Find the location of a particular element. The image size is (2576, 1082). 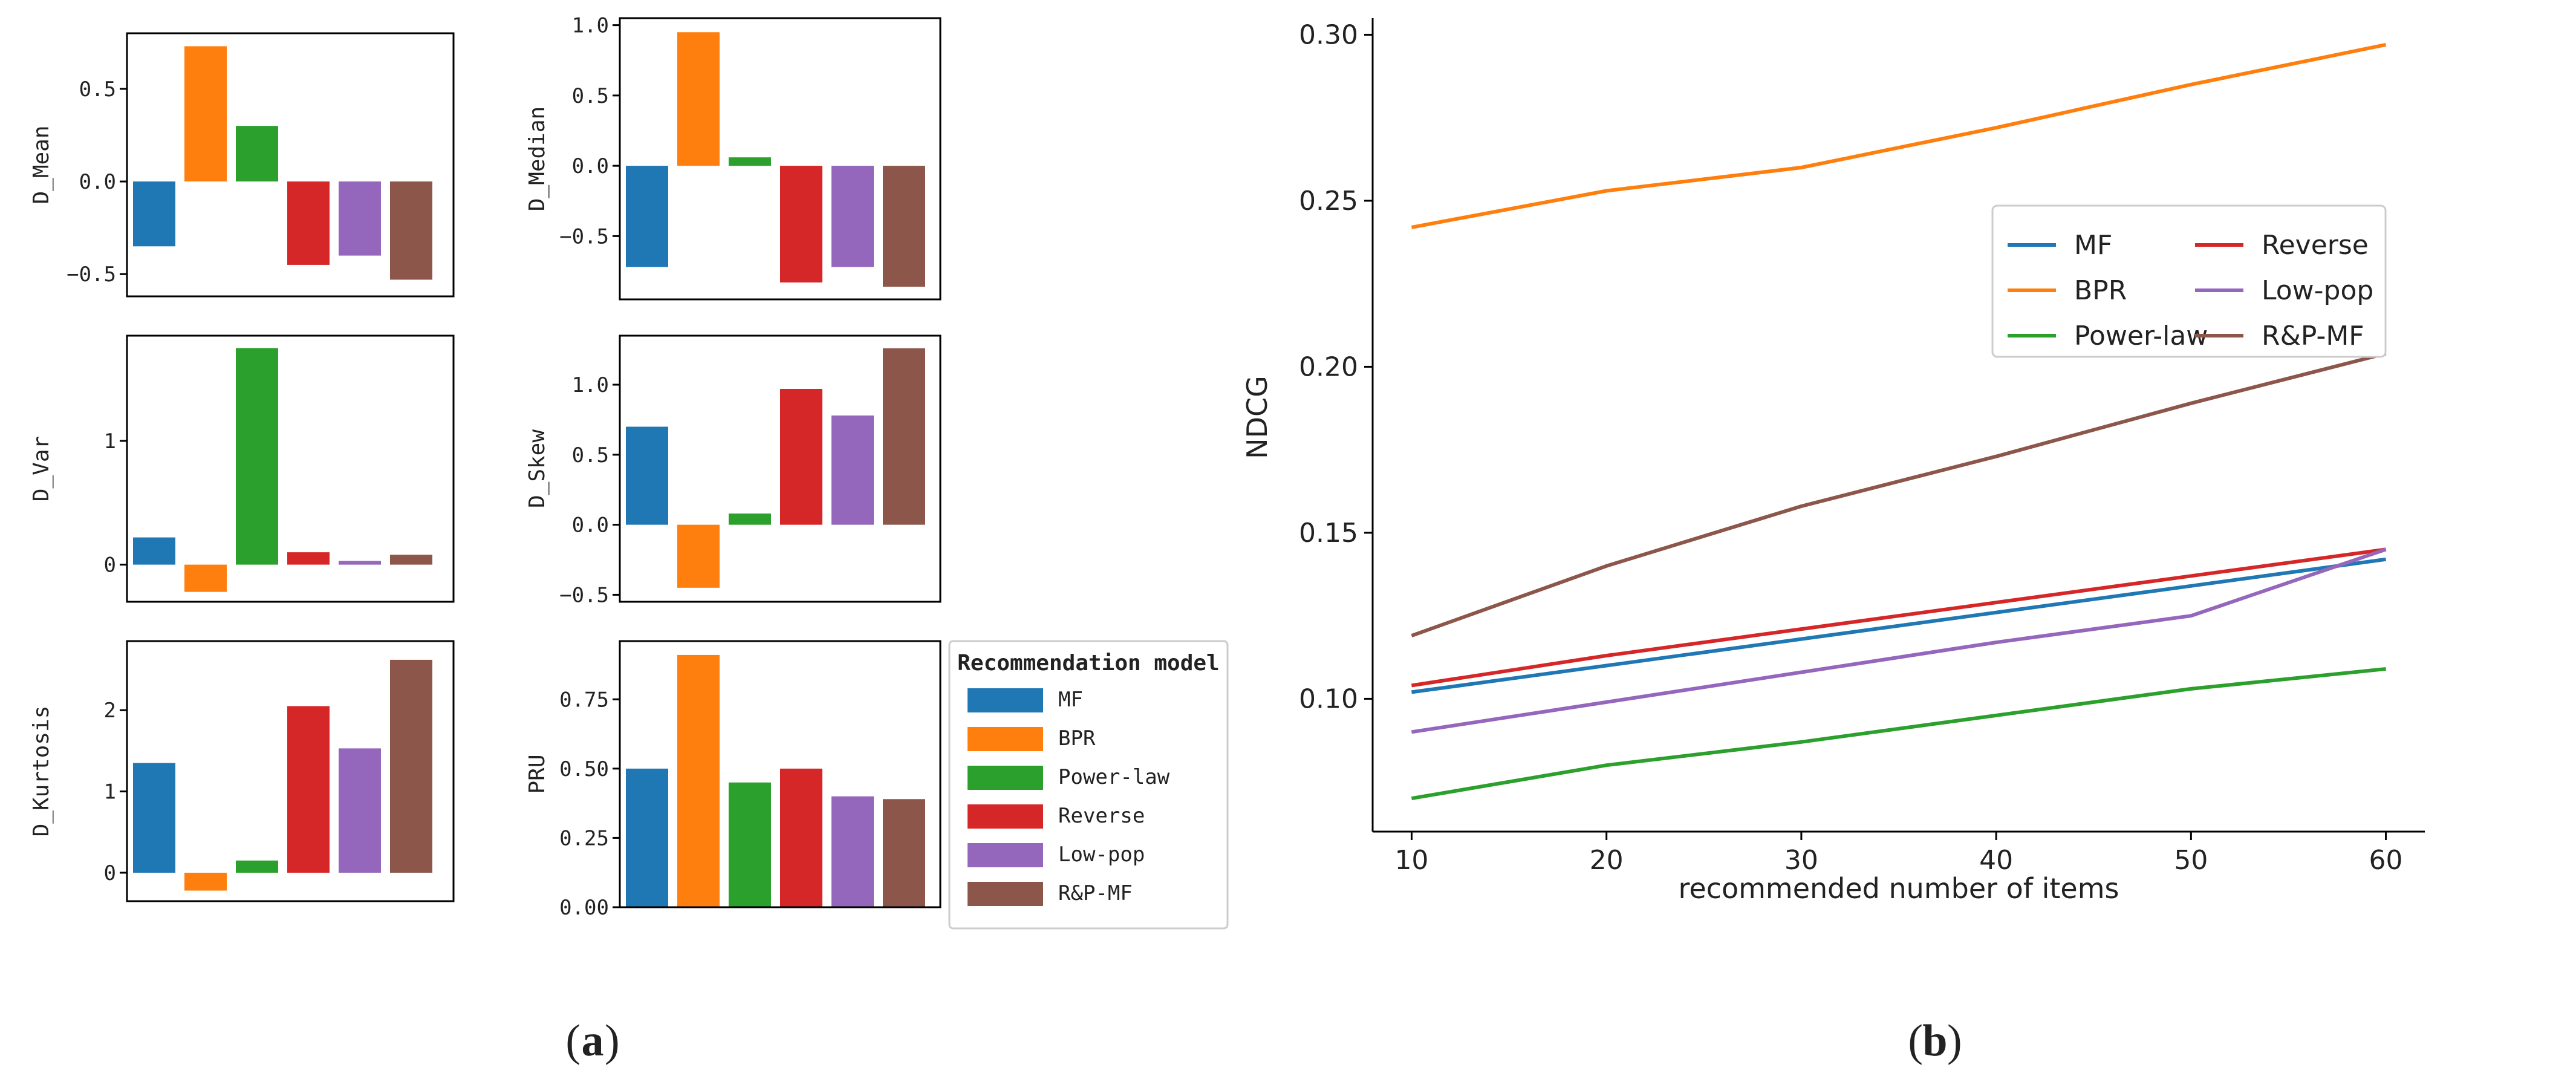

line-r-p-mf is located at coordinates (1899, 494).